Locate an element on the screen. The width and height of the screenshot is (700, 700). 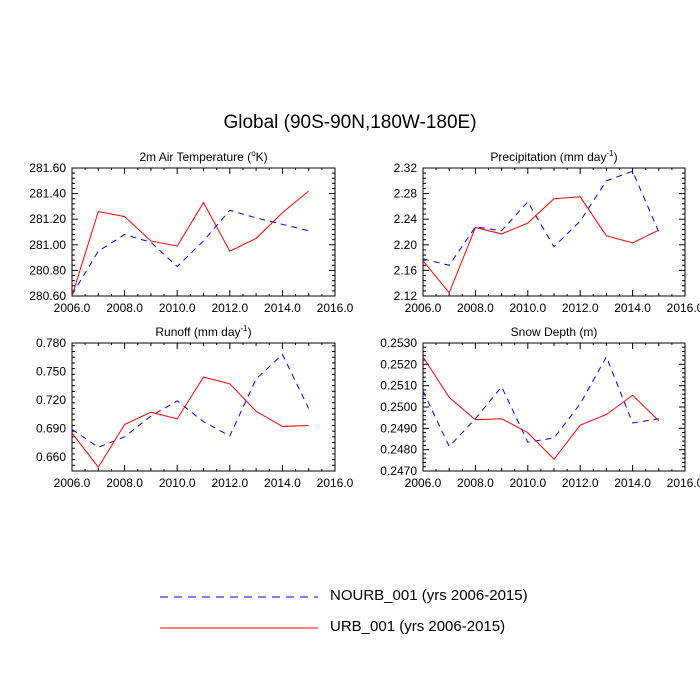
y-tick-label: 281.20 is located at coordinates (47, 219).